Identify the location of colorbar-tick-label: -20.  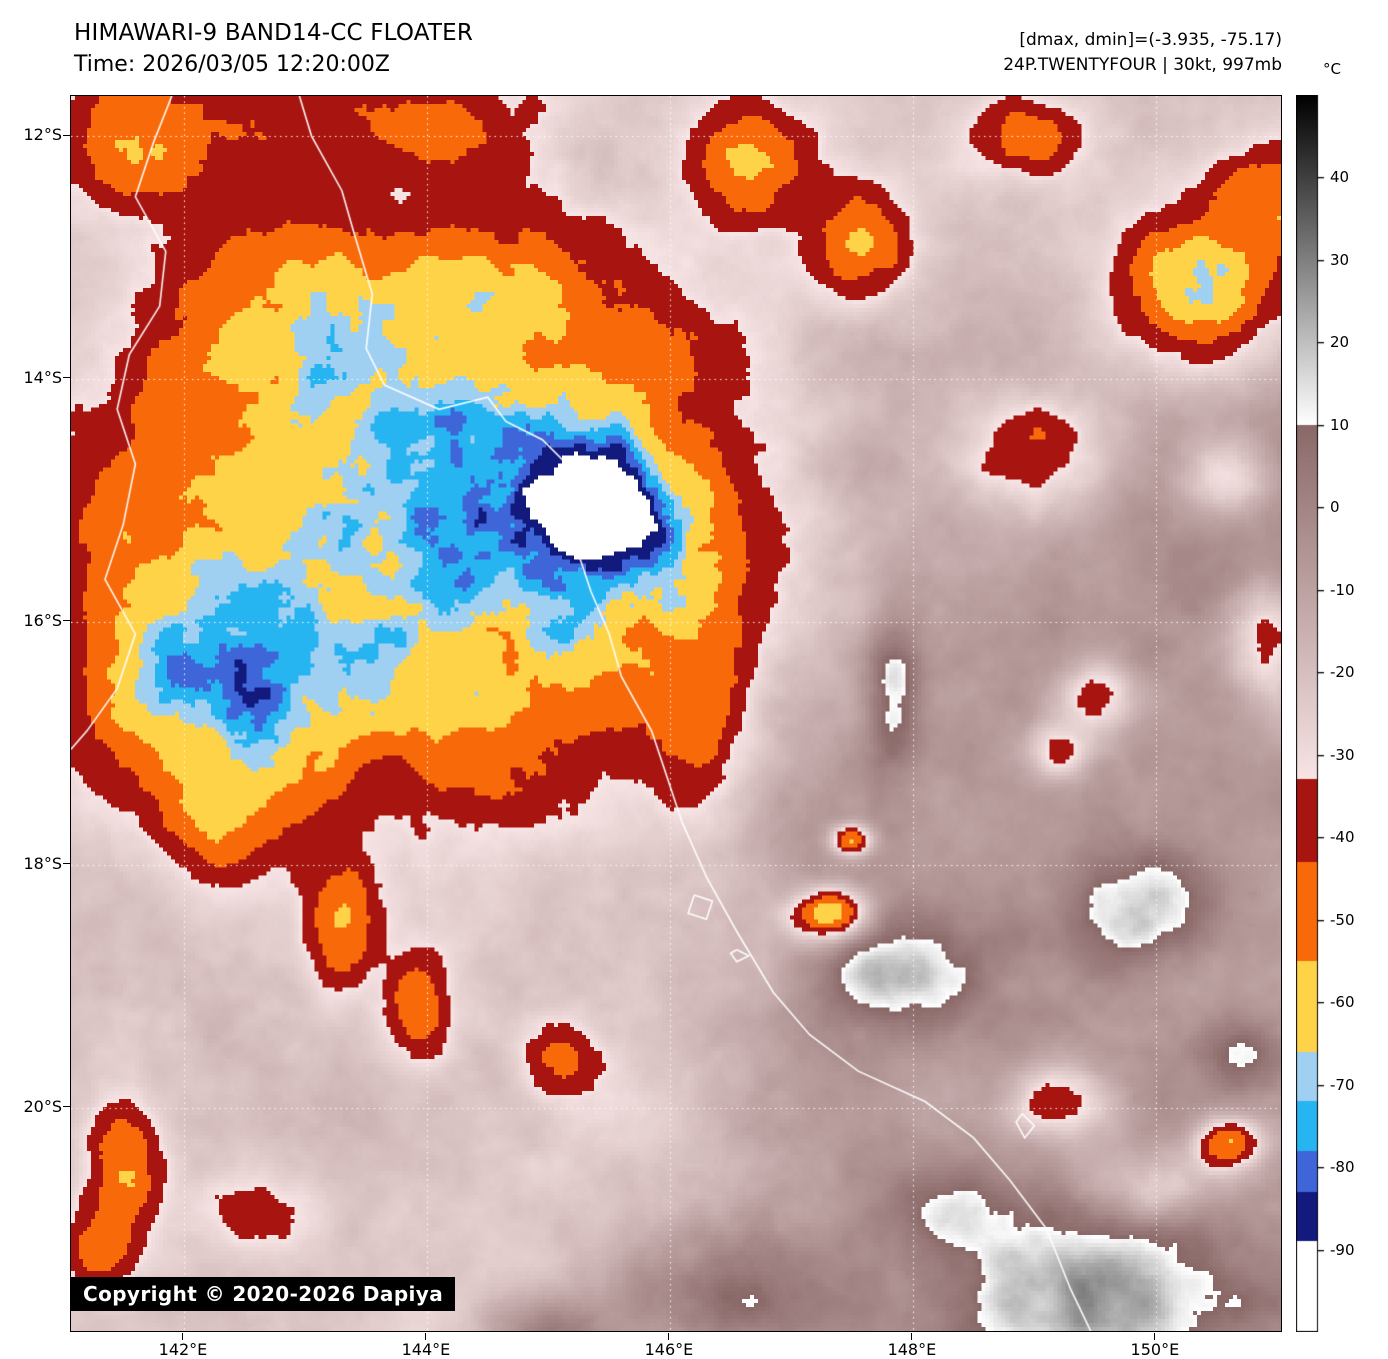
(1342, 672).